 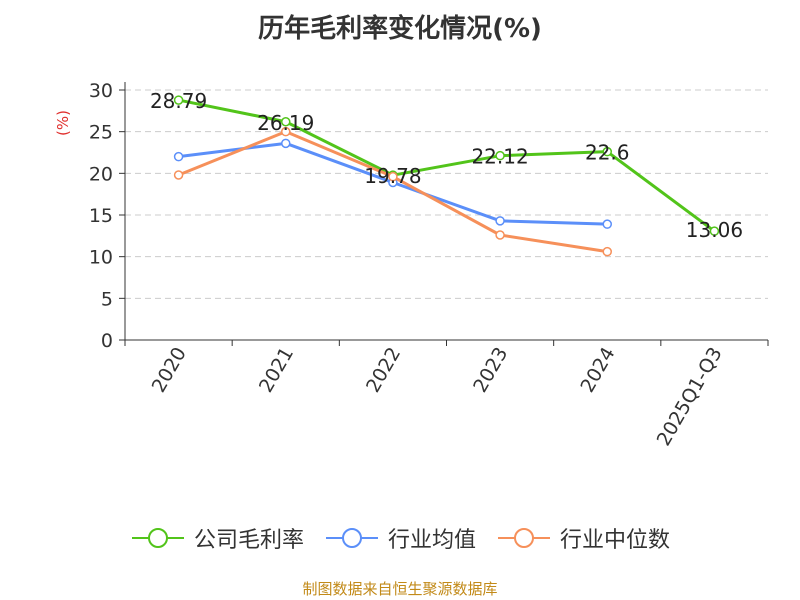 I want to click on y-tick-label: 15, so click(x=101, y=216).